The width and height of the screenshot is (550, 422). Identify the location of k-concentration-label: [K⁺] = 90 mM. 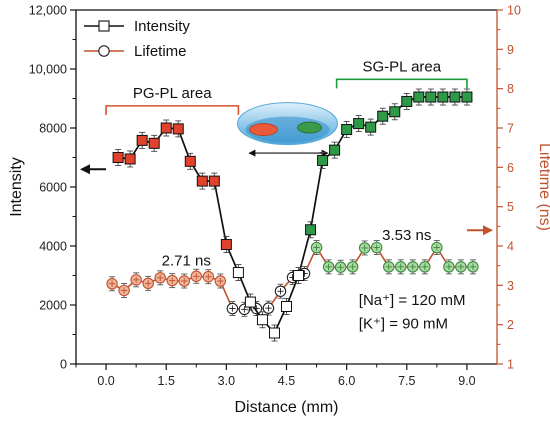
(403, 324).